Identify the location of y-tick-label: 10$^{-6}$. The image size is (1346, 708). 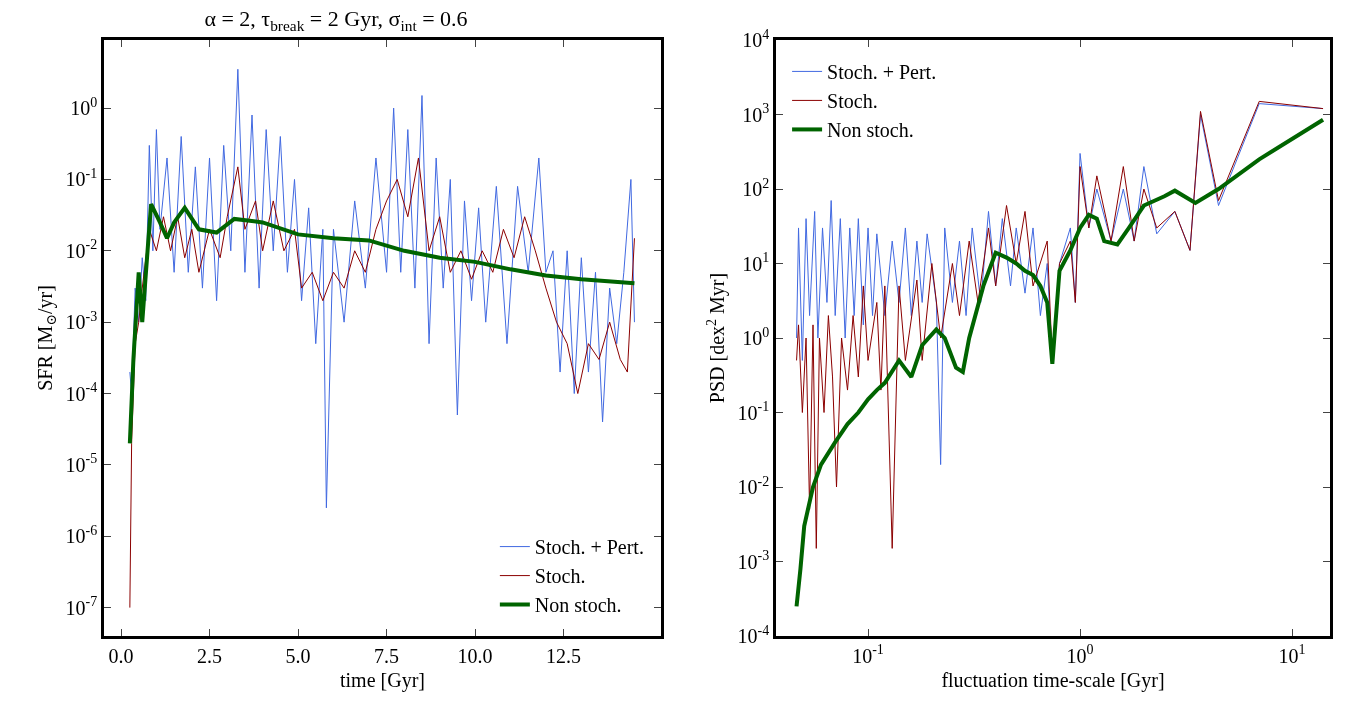
(81, 535).